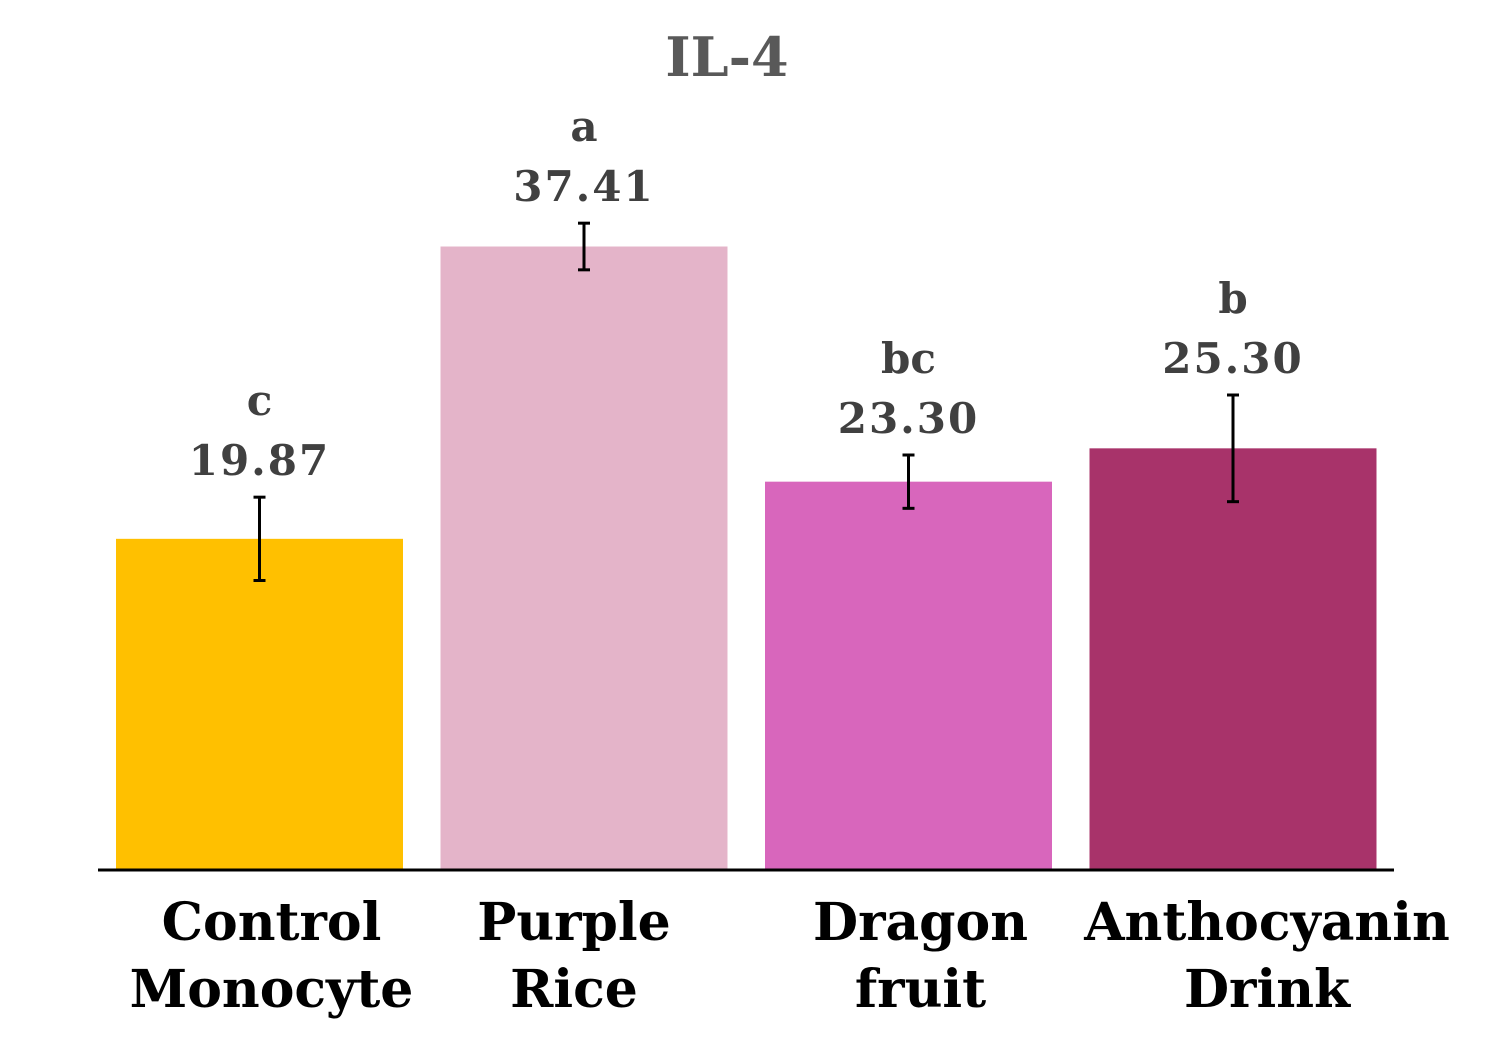  I want to click on category-label-3-line-1: Dragon, so click(920, 922).